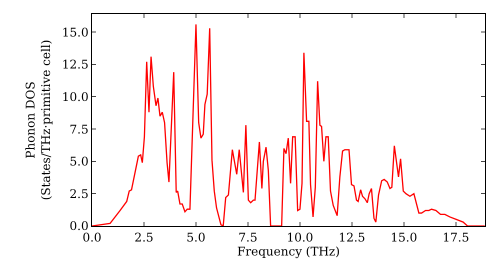  What do you see at coordinates (404, 237) in the screenshot?
I see `x-tick-label: 15.0` at bounding box center [404, 237].